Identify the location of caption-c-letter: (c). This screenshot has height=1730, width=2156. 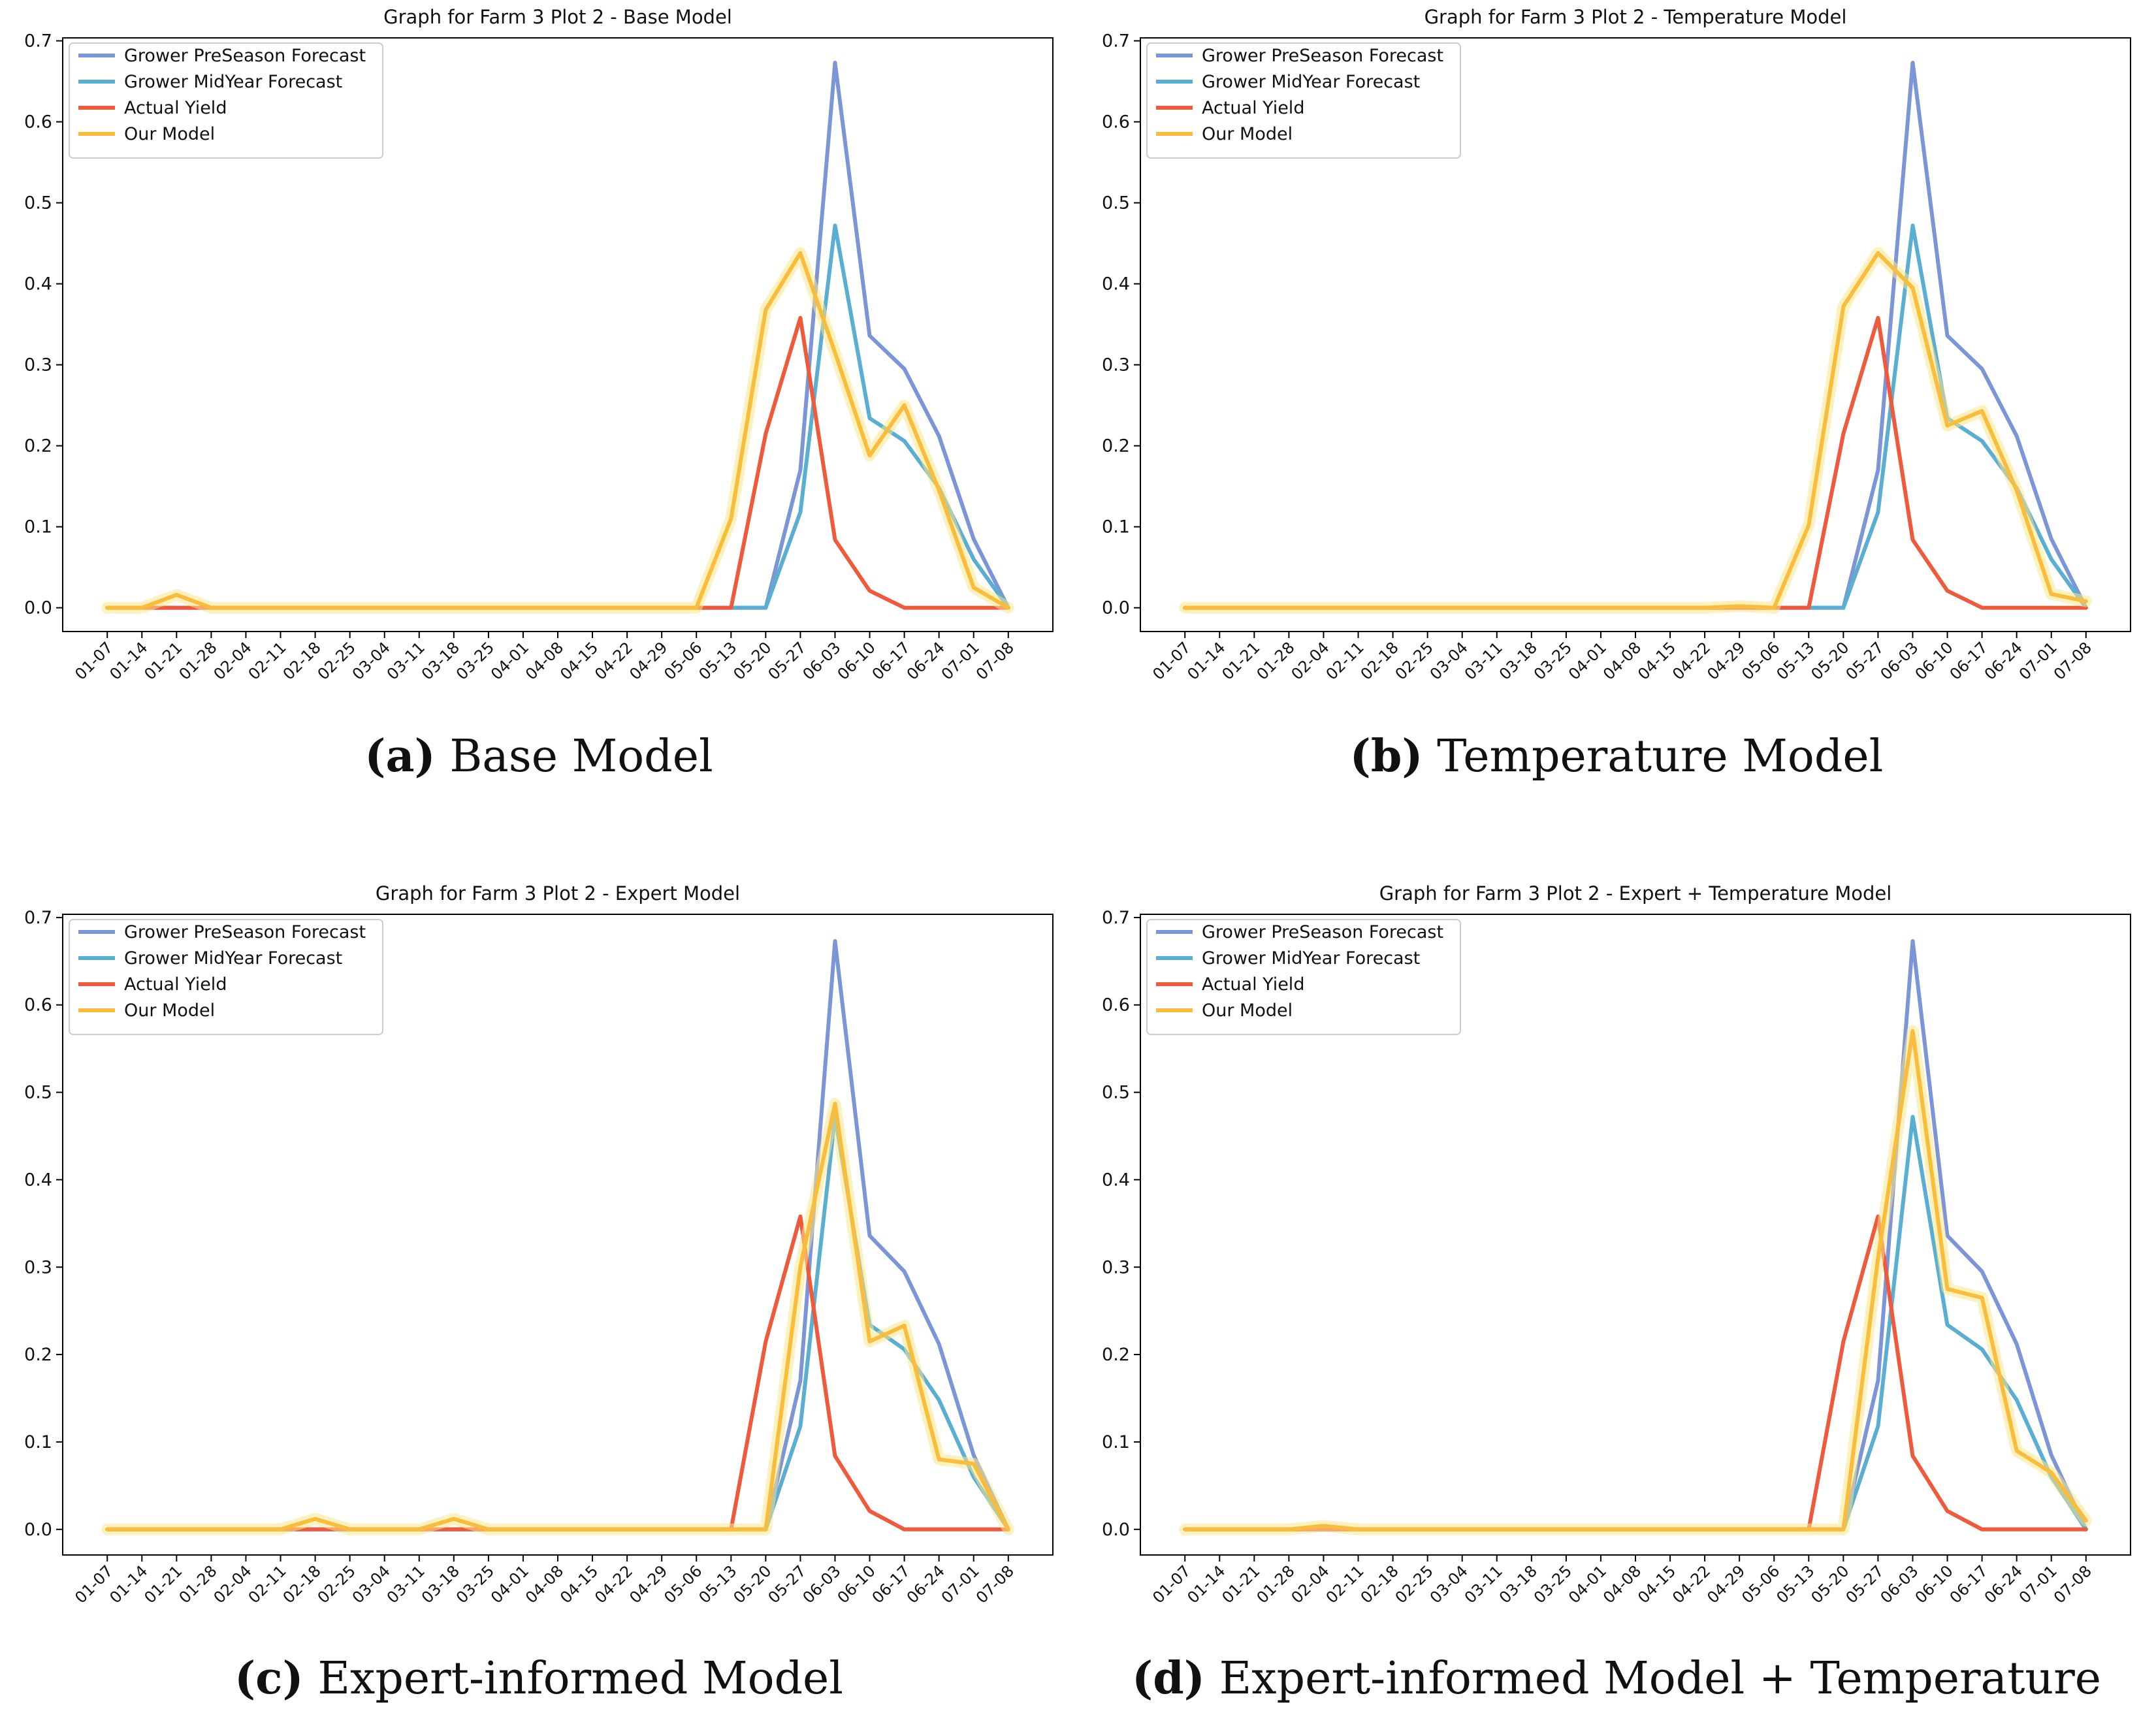
(269, 1678).